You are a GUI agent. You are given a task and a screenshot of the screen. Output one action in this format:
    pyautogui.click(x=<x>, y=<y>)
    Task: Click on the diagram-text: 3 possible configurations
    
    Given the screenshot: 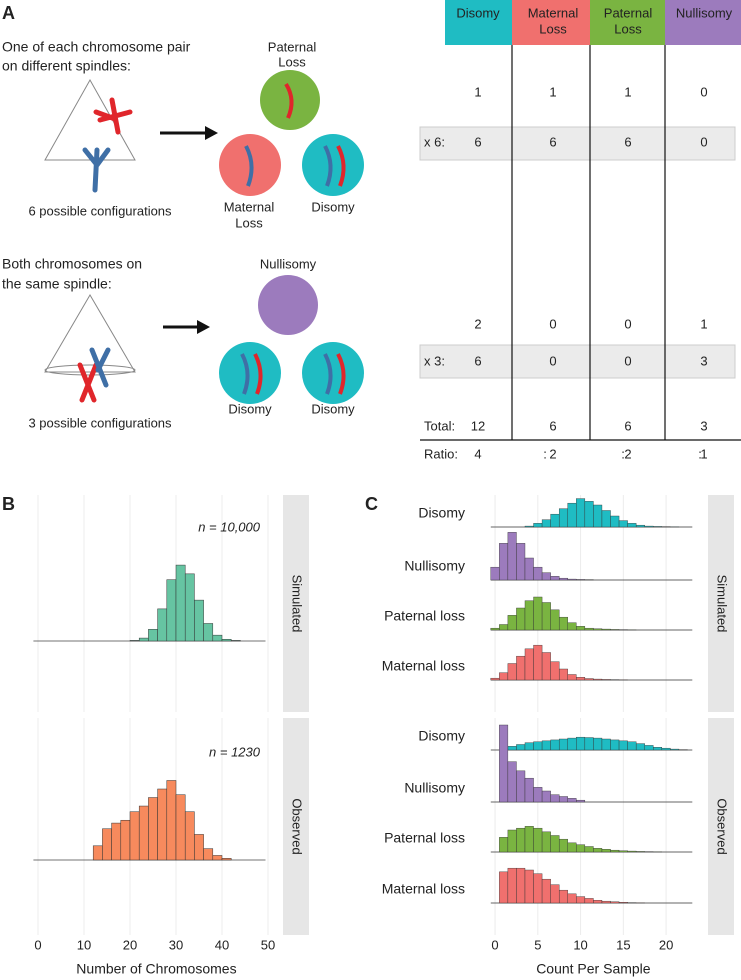 What is the action you would take?
    pyautogui.click(x=100, y=422)
    